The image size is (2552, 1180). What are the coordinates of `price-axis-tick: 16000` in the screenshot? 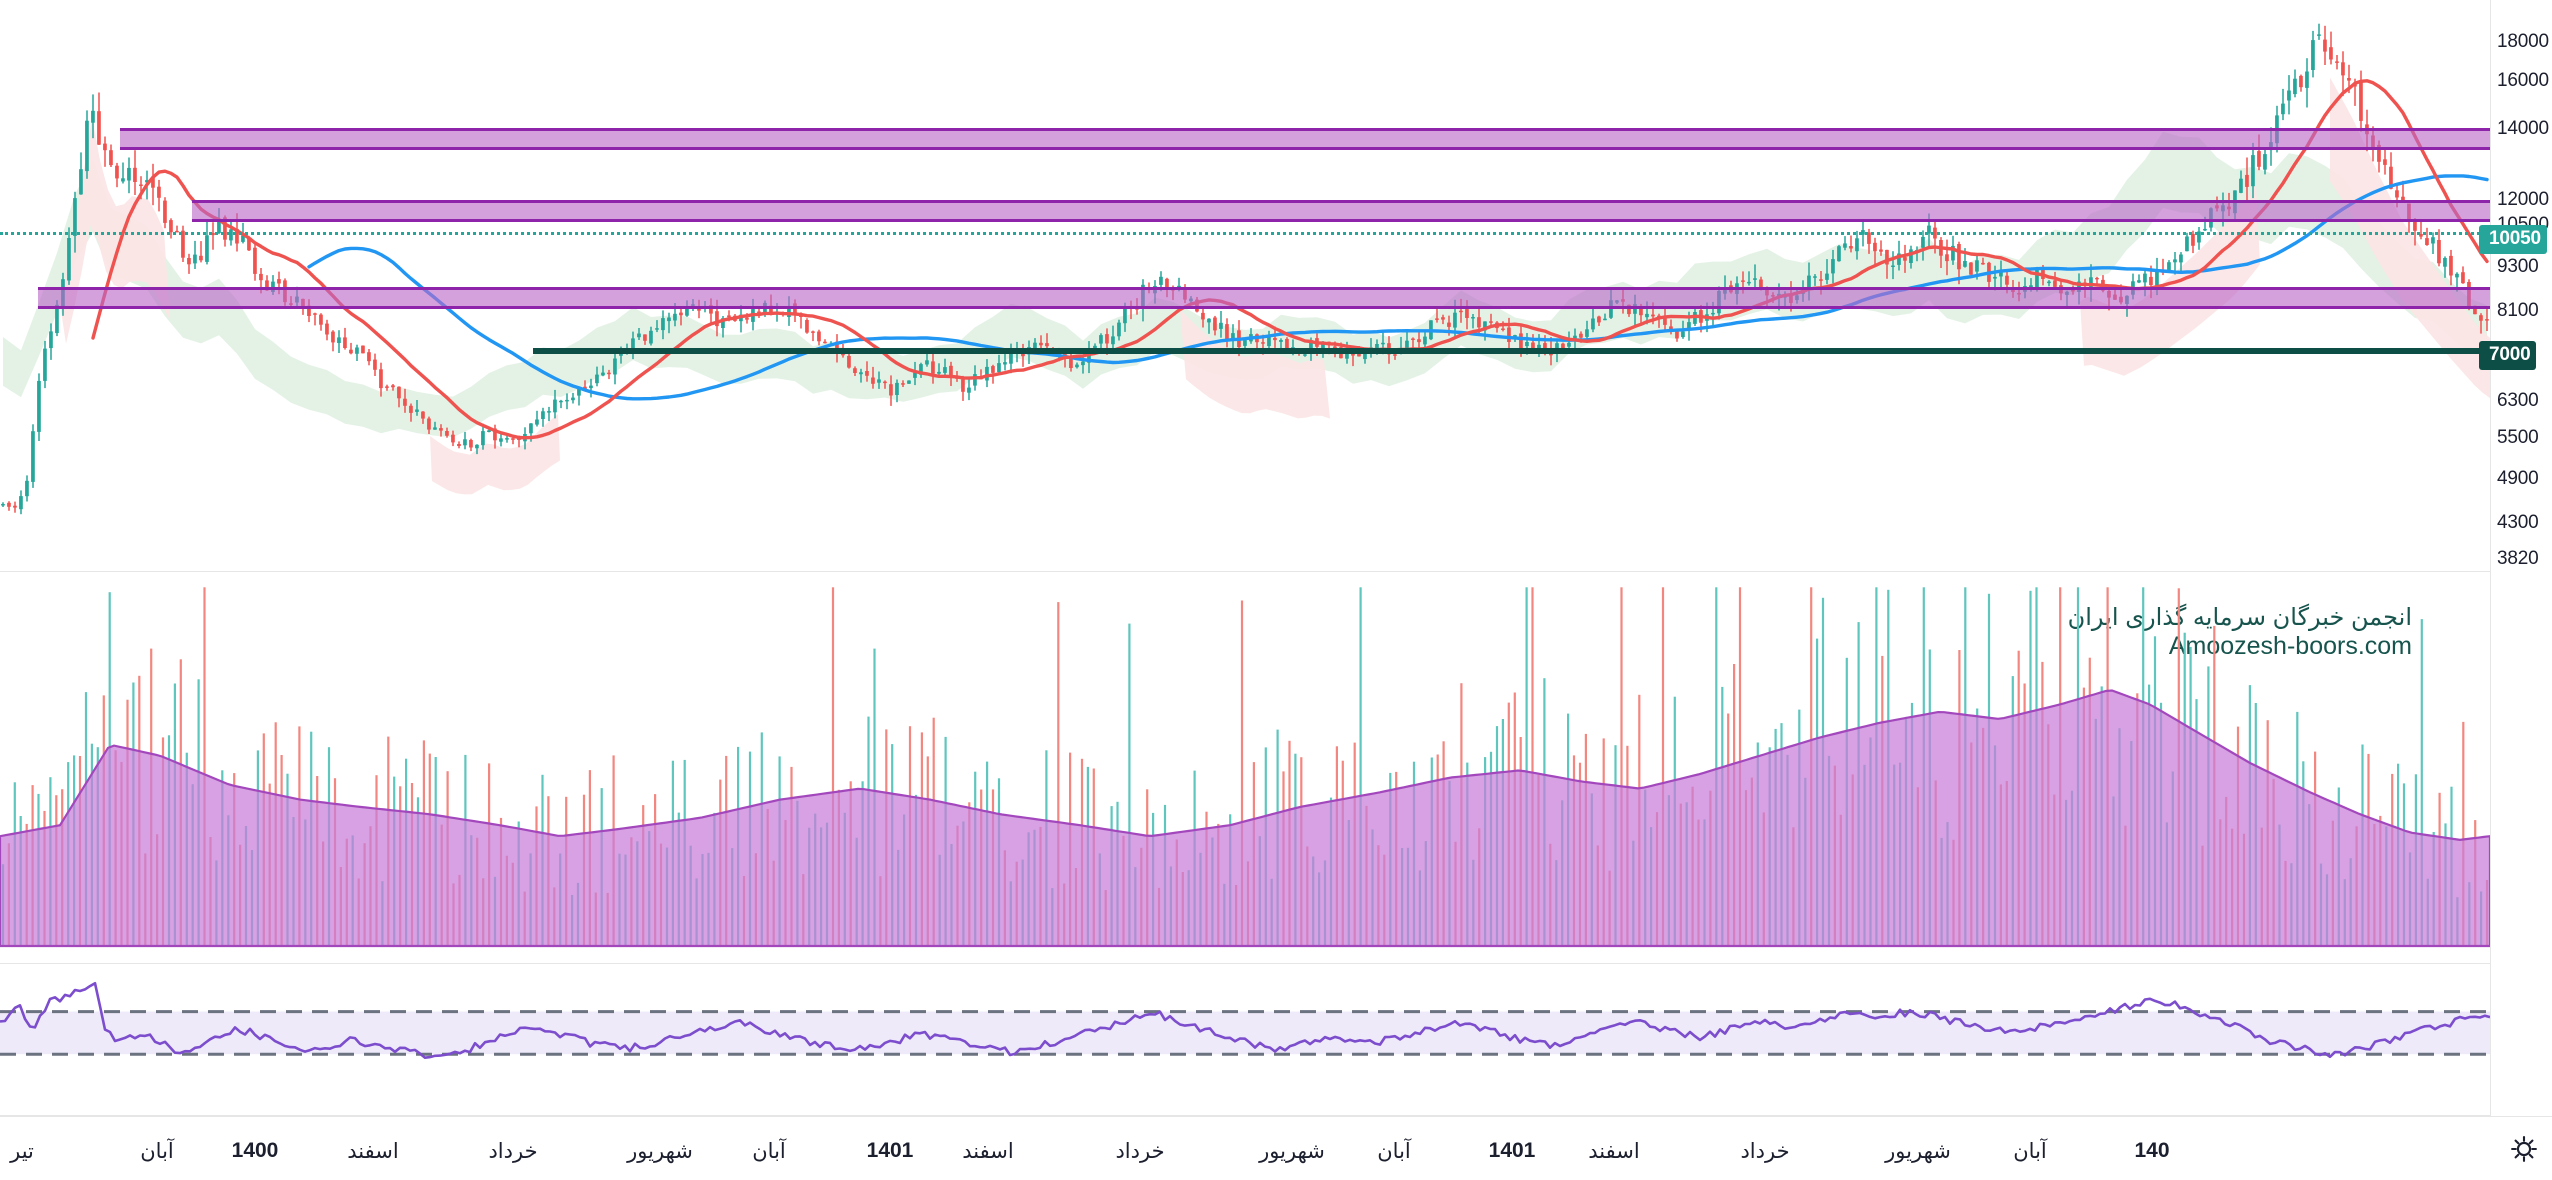 It's located at (2523, 80).